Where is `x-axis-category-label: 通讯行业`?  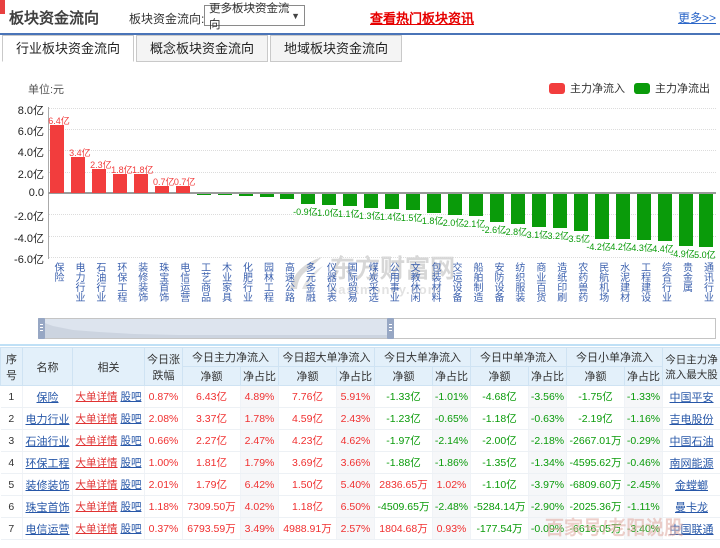 x-axis-category-label: 通讯行业 is located at coordinates (707, 282).